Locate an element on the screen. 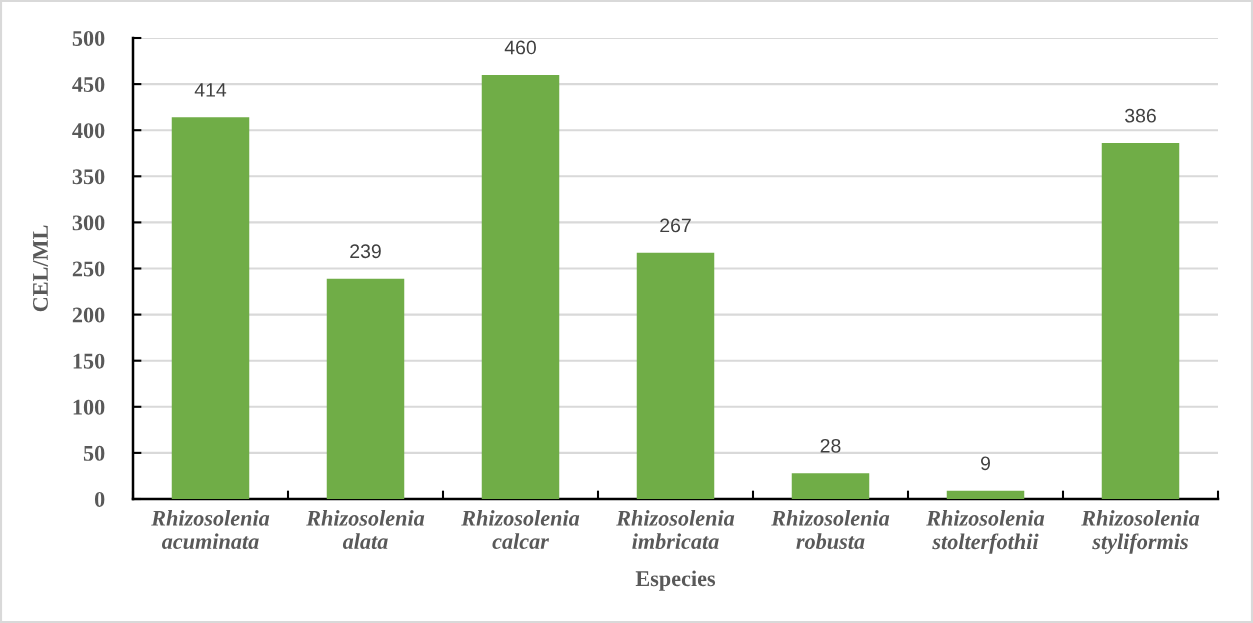 The width and height of the screenshot is (1253, 623). data-label: 9 is located at coordinates (985, 463).